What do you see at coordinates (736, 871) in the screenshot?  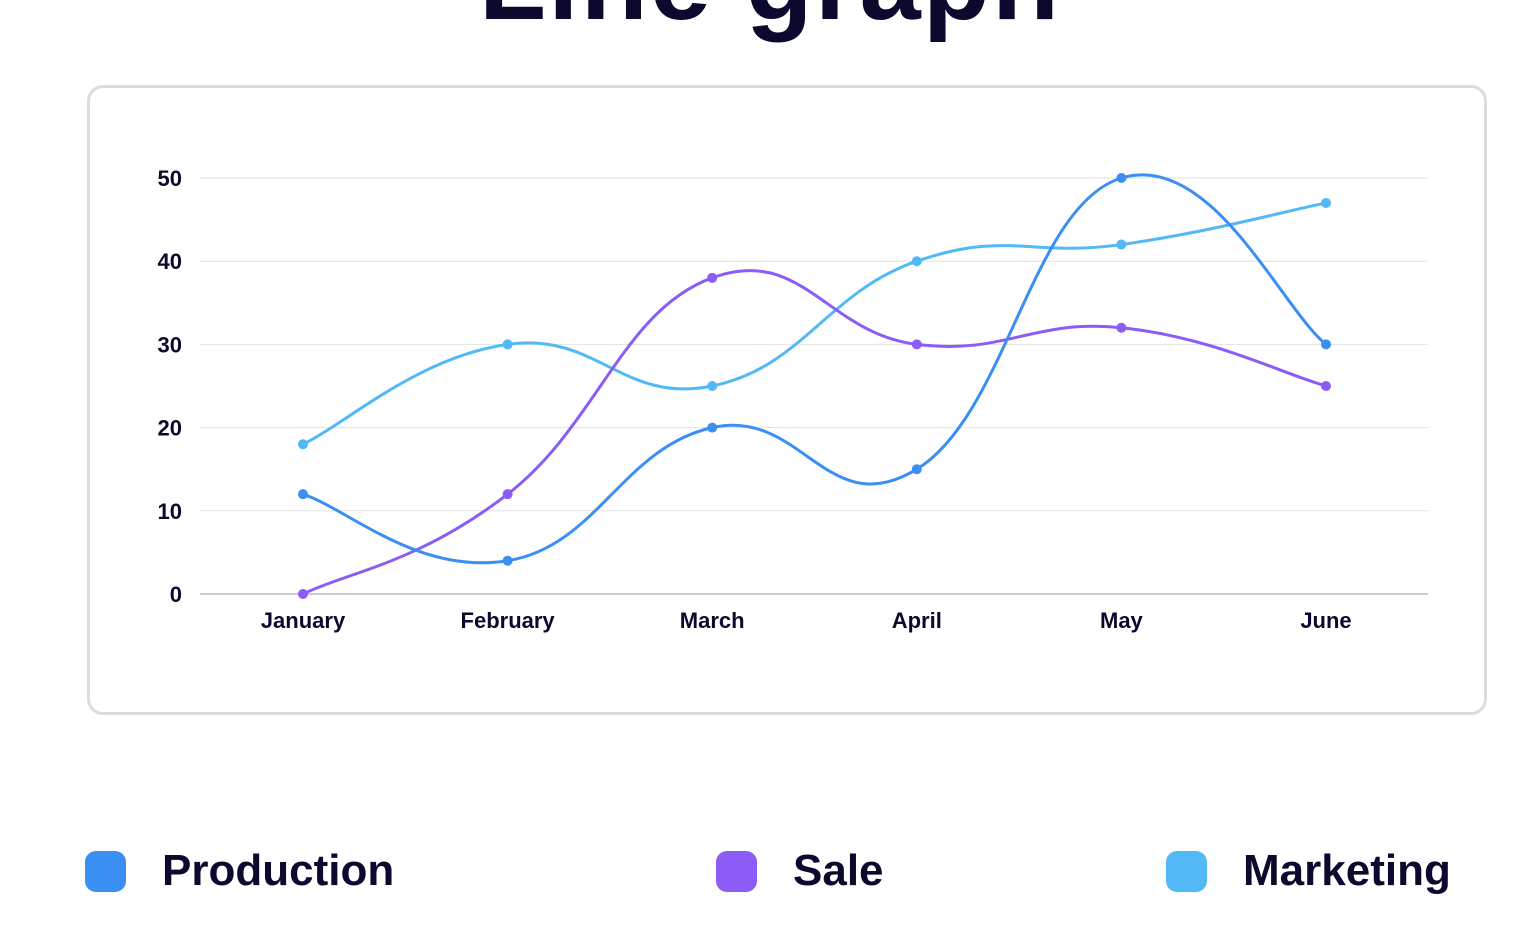 I see `legend-swatch-sale` at bounding box center [736, 871].